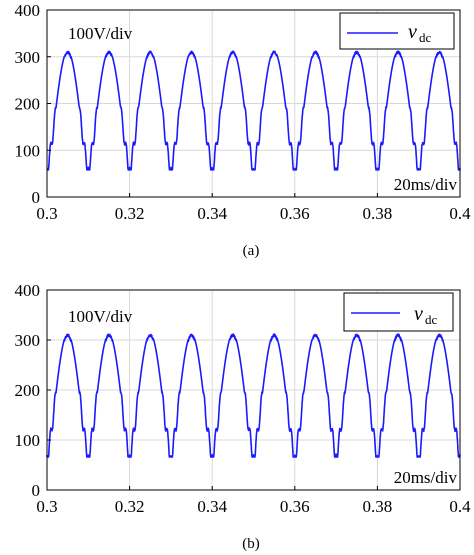  What do you see at coordinates (28, 10) in the screenshot?
I see `y-tick-label-a: 400` at bounding box center [28, 10].